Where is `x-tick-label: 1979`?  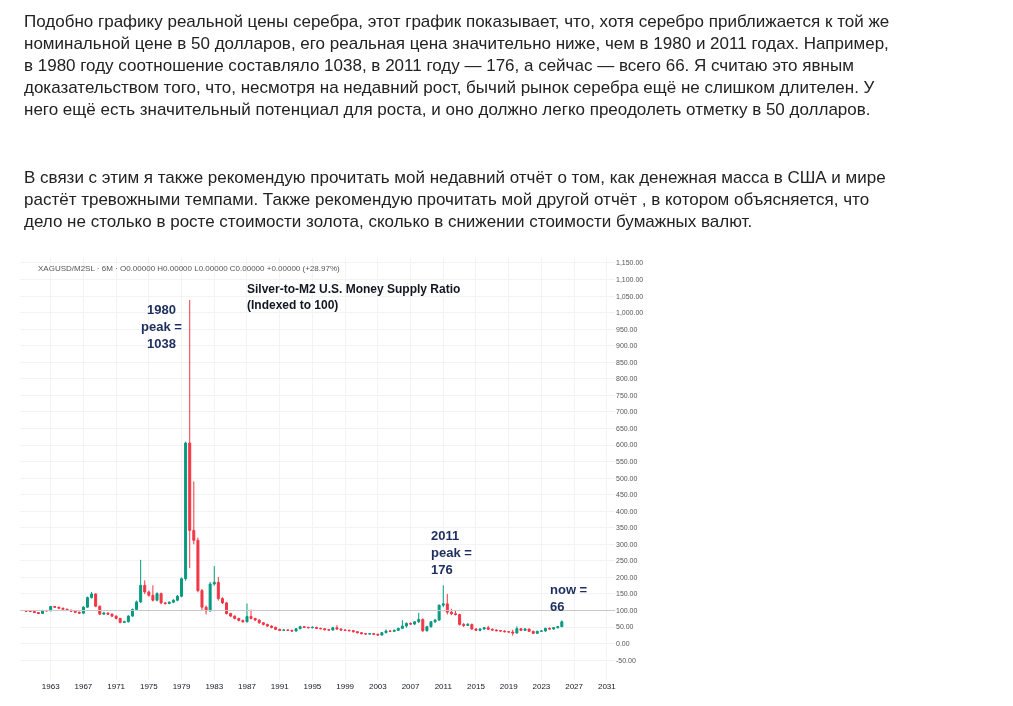
x-tick-label: 1979 is located at coordinates (181, 686).